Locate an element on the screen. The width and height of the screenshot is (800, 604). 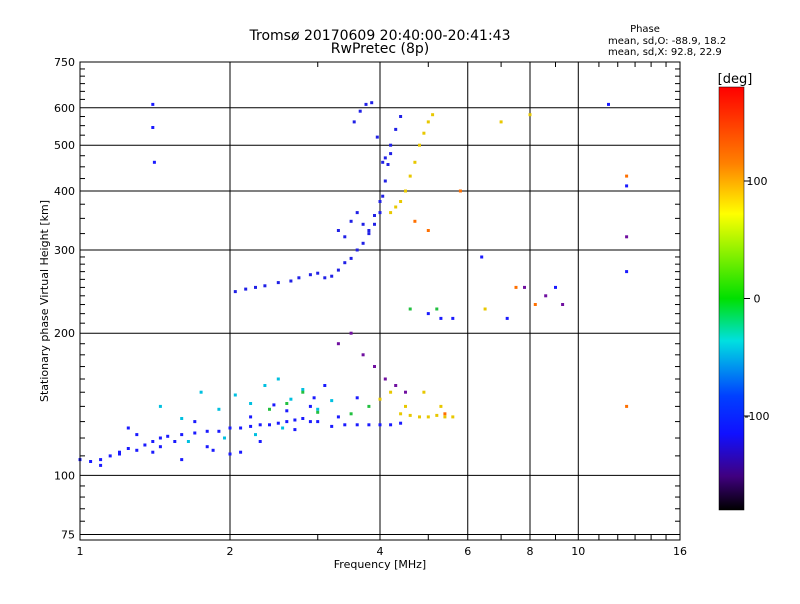
series-blue-low-E-trace is located at coordinates (240, 425).